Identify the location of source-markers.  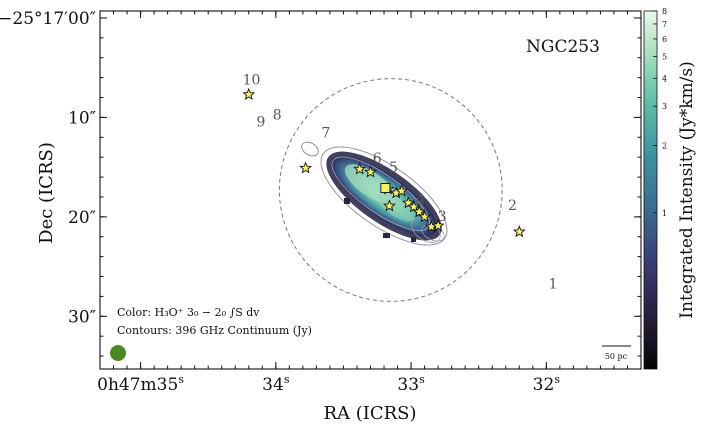
(384, 162).